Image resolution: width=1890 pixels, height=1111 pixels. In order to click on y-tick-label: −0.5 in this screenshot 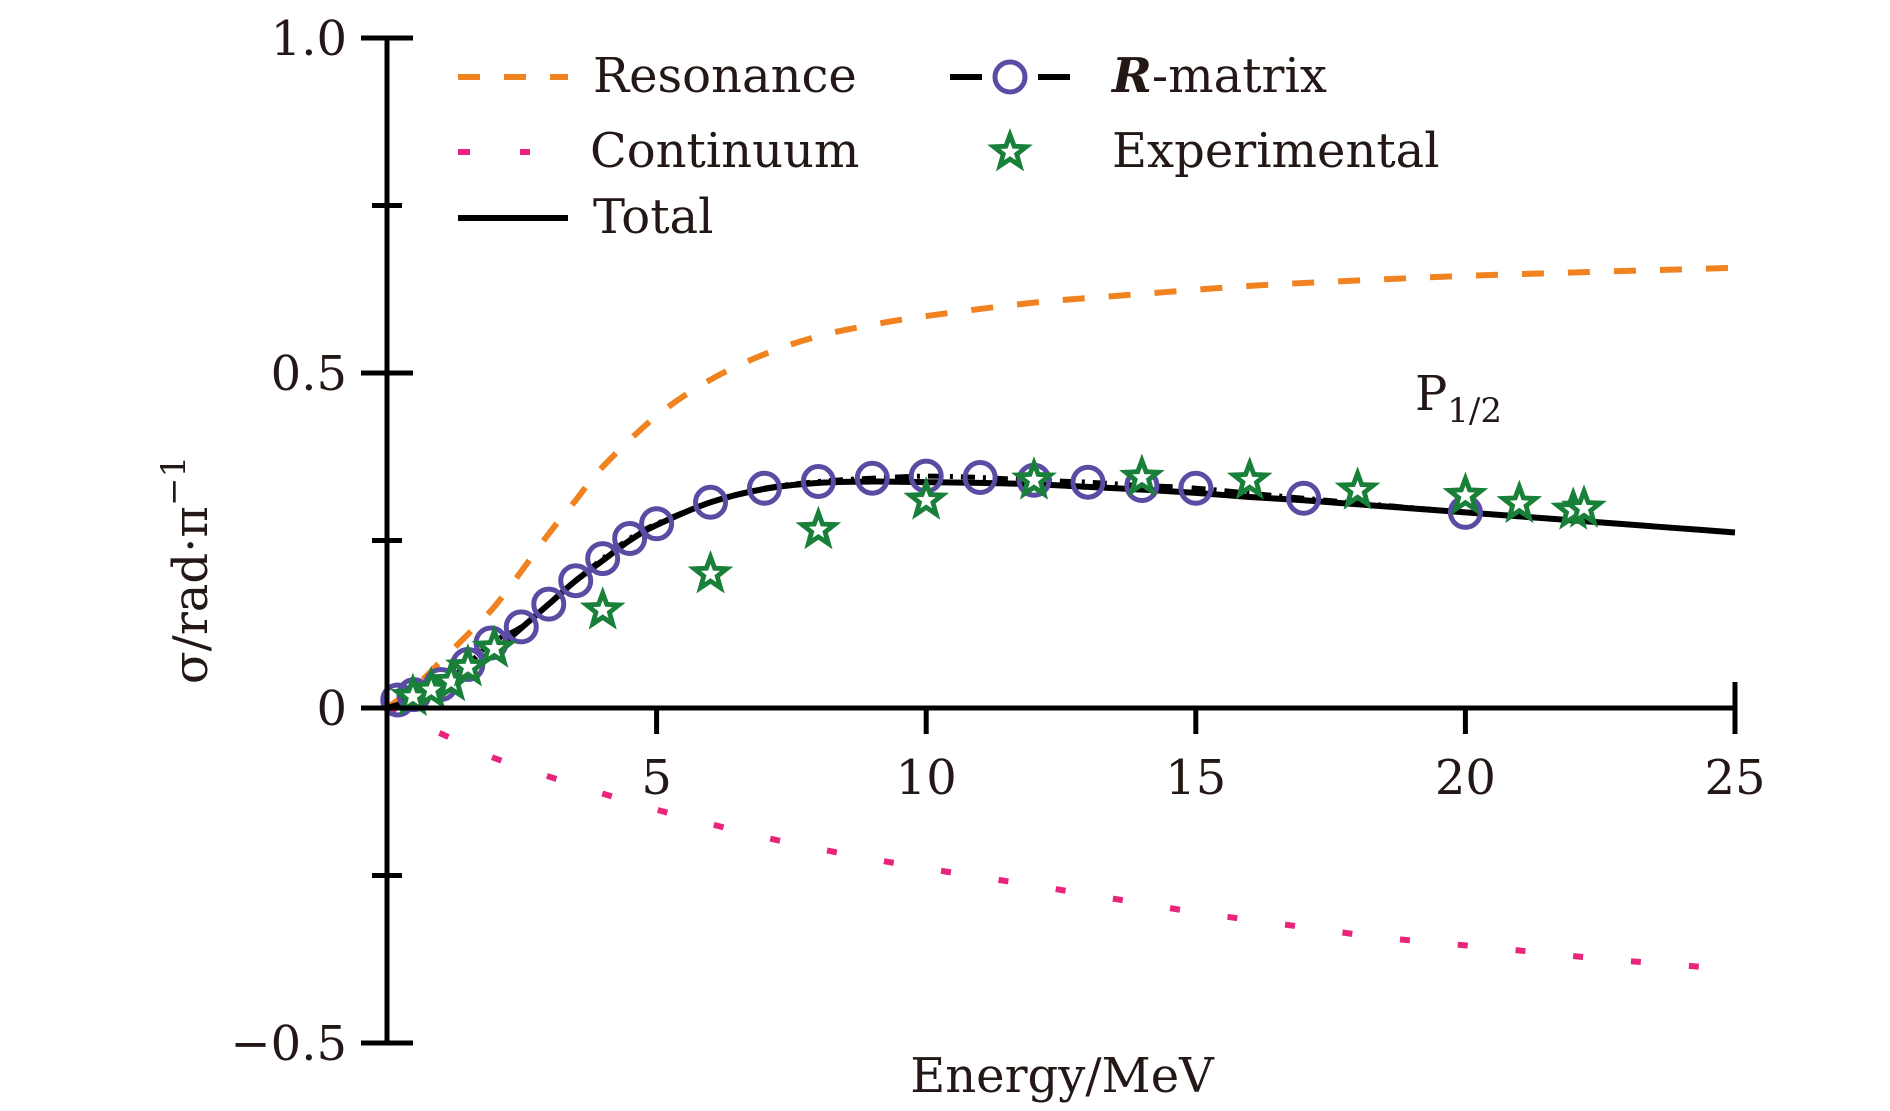, I will do `click(288, 1044)`.